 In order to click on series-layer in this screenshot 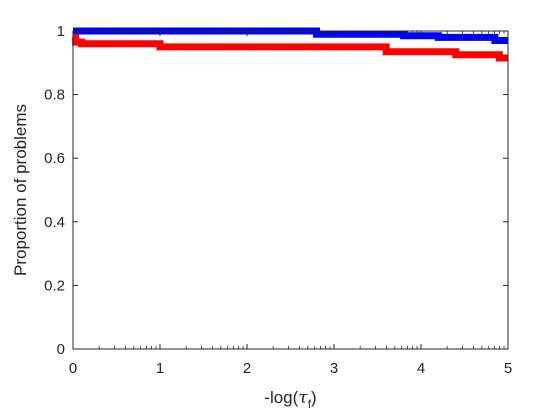, I will do `click(290, 44)`.